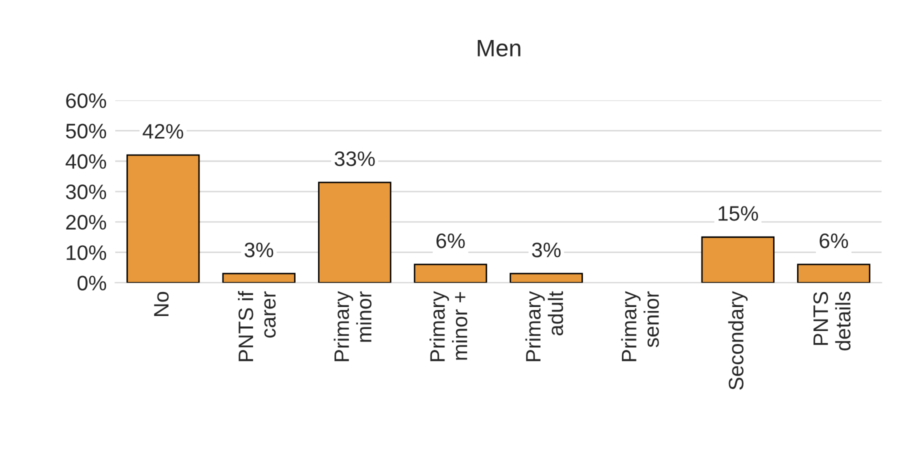 This screenshot has width=907, height=456. Describe the element at coordinates (86, 222) in the screenshot. I see `y-tick-label: 20%` at that location.